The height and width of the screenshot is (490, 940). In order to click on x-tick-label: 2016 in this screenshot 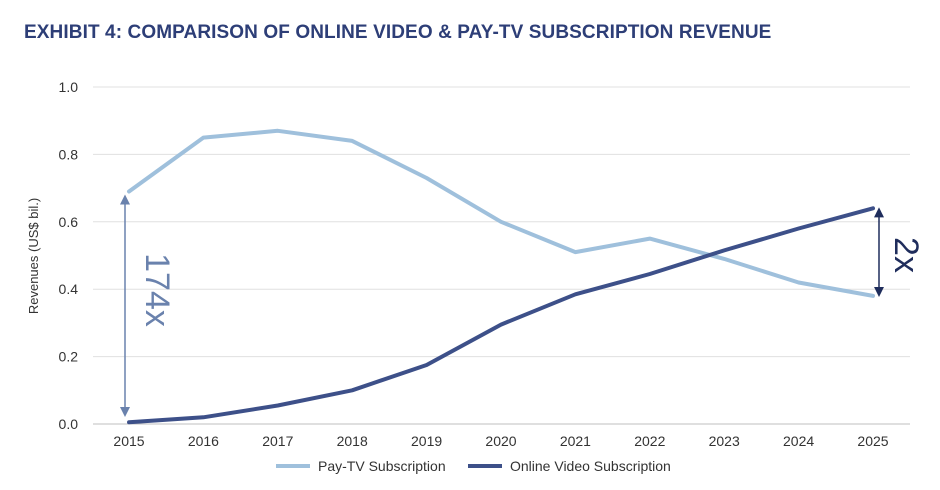, I will do `click(203, 441)`.